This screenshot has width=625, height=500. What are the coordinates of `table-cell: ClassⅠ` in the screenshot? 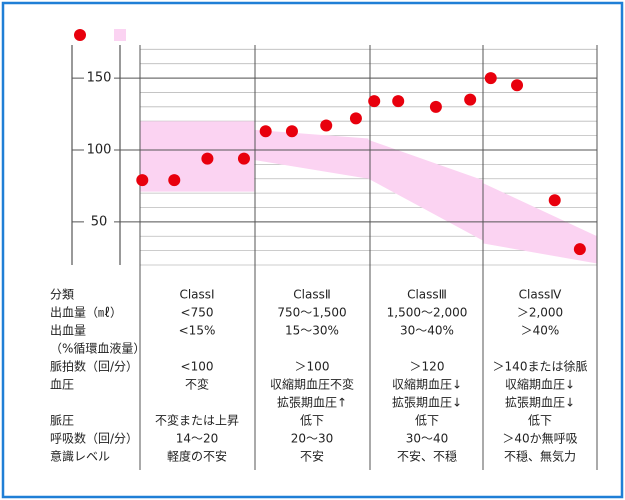 It's located at (196, 295).